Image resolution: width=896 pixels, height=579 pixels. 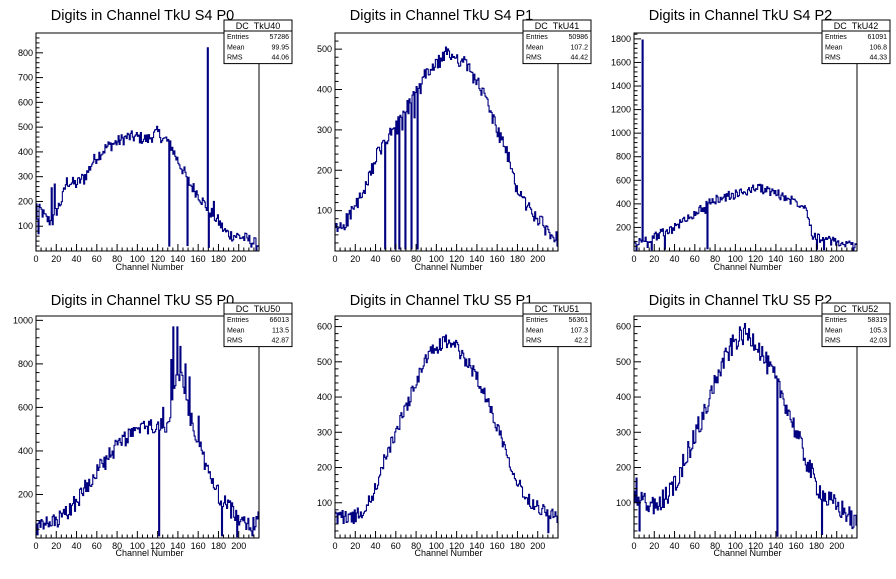 I want to click on stats-value: 99.95, so click(x=280, y=47).